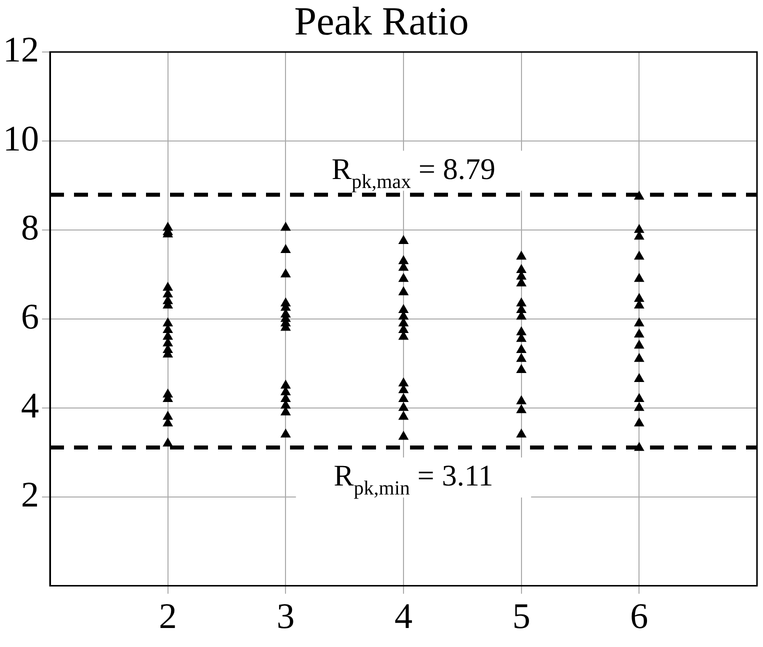 The height and width of the screenshot is (647, 763). I want to click on y-tick-label: 6, so click(30, 316).